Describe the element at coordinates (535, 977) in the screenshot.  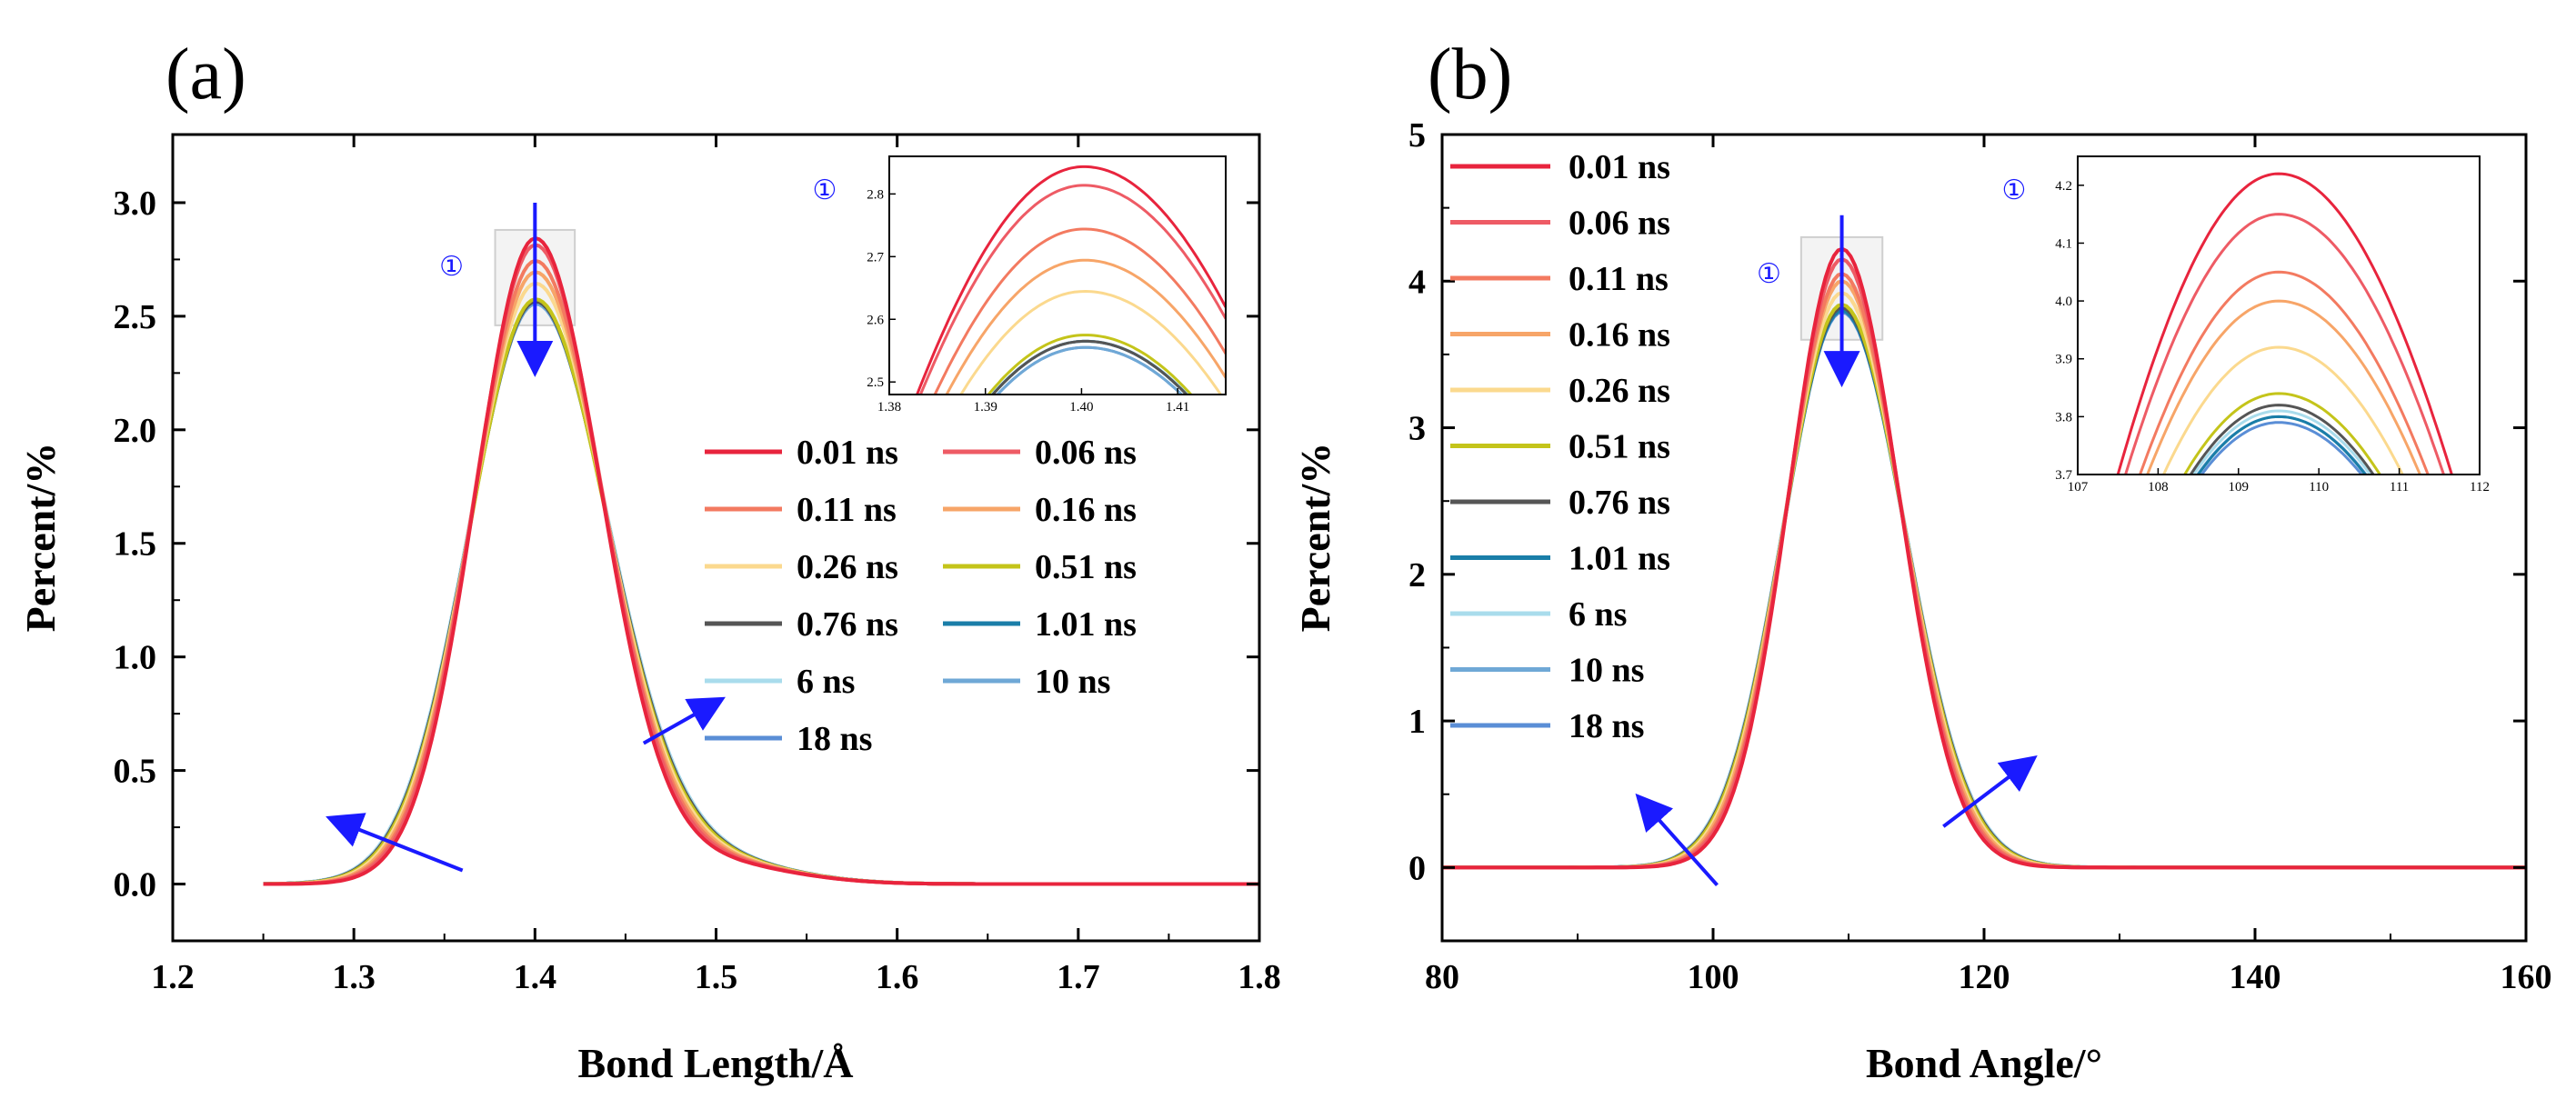
I see `x-tick-label: 1.4` at that location.